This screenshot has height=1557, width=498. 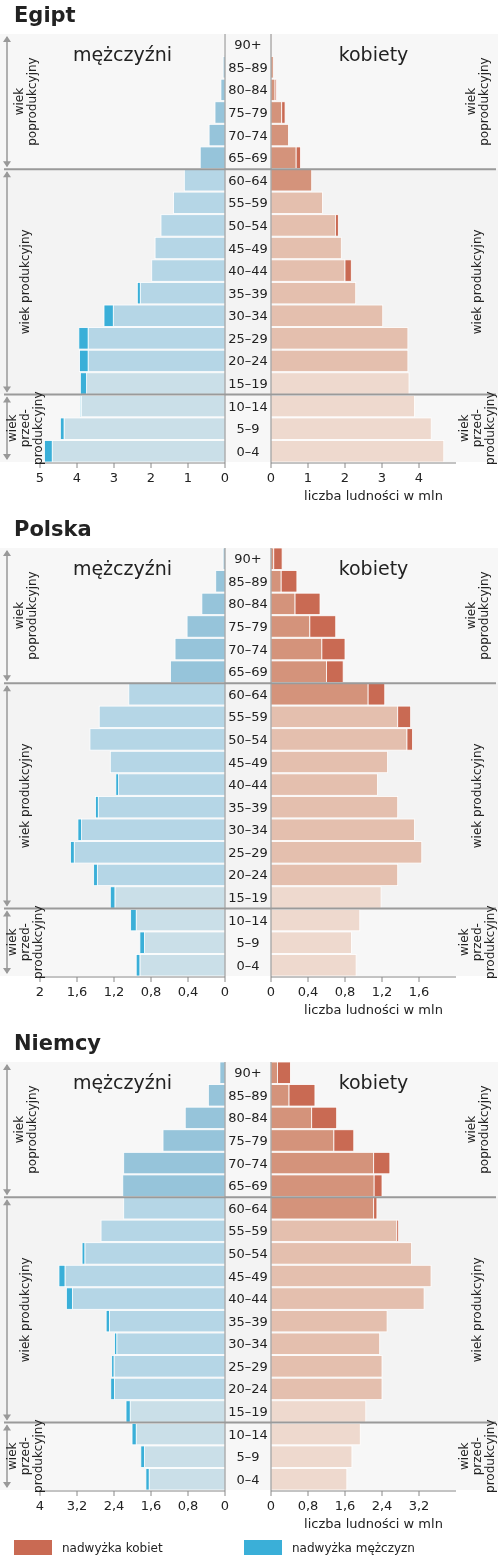 What do you see at coordinates (112, 1548) in the screenshot?
I see `legend-label: nadwyżka kobiet` at bounding box center [112, 1548].